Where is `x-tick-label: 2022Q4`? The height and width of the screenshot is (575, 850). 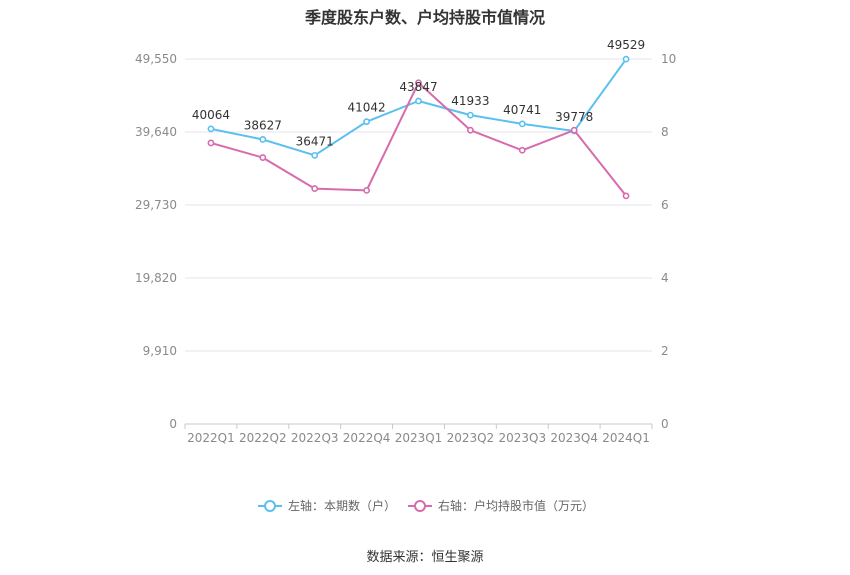
x-tick-label: 2022Q4 is located at coordinates (367, 438).